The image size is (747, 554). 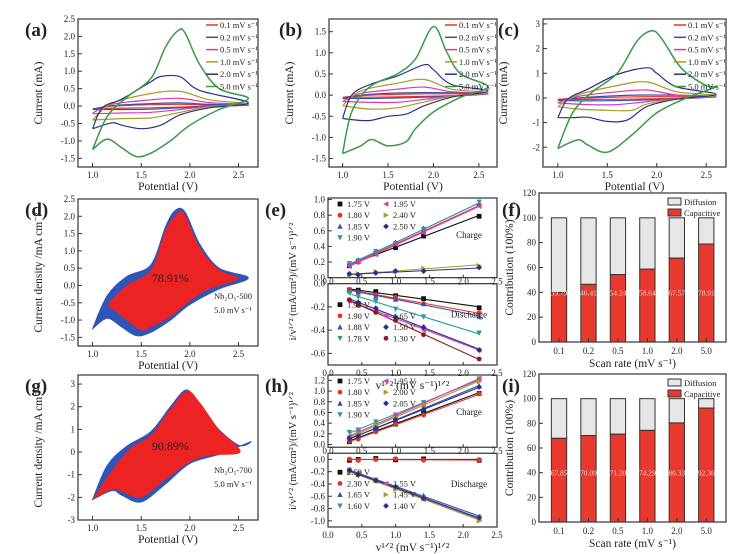 I want to click on panel-label: (g), so click(x=36, y=386).